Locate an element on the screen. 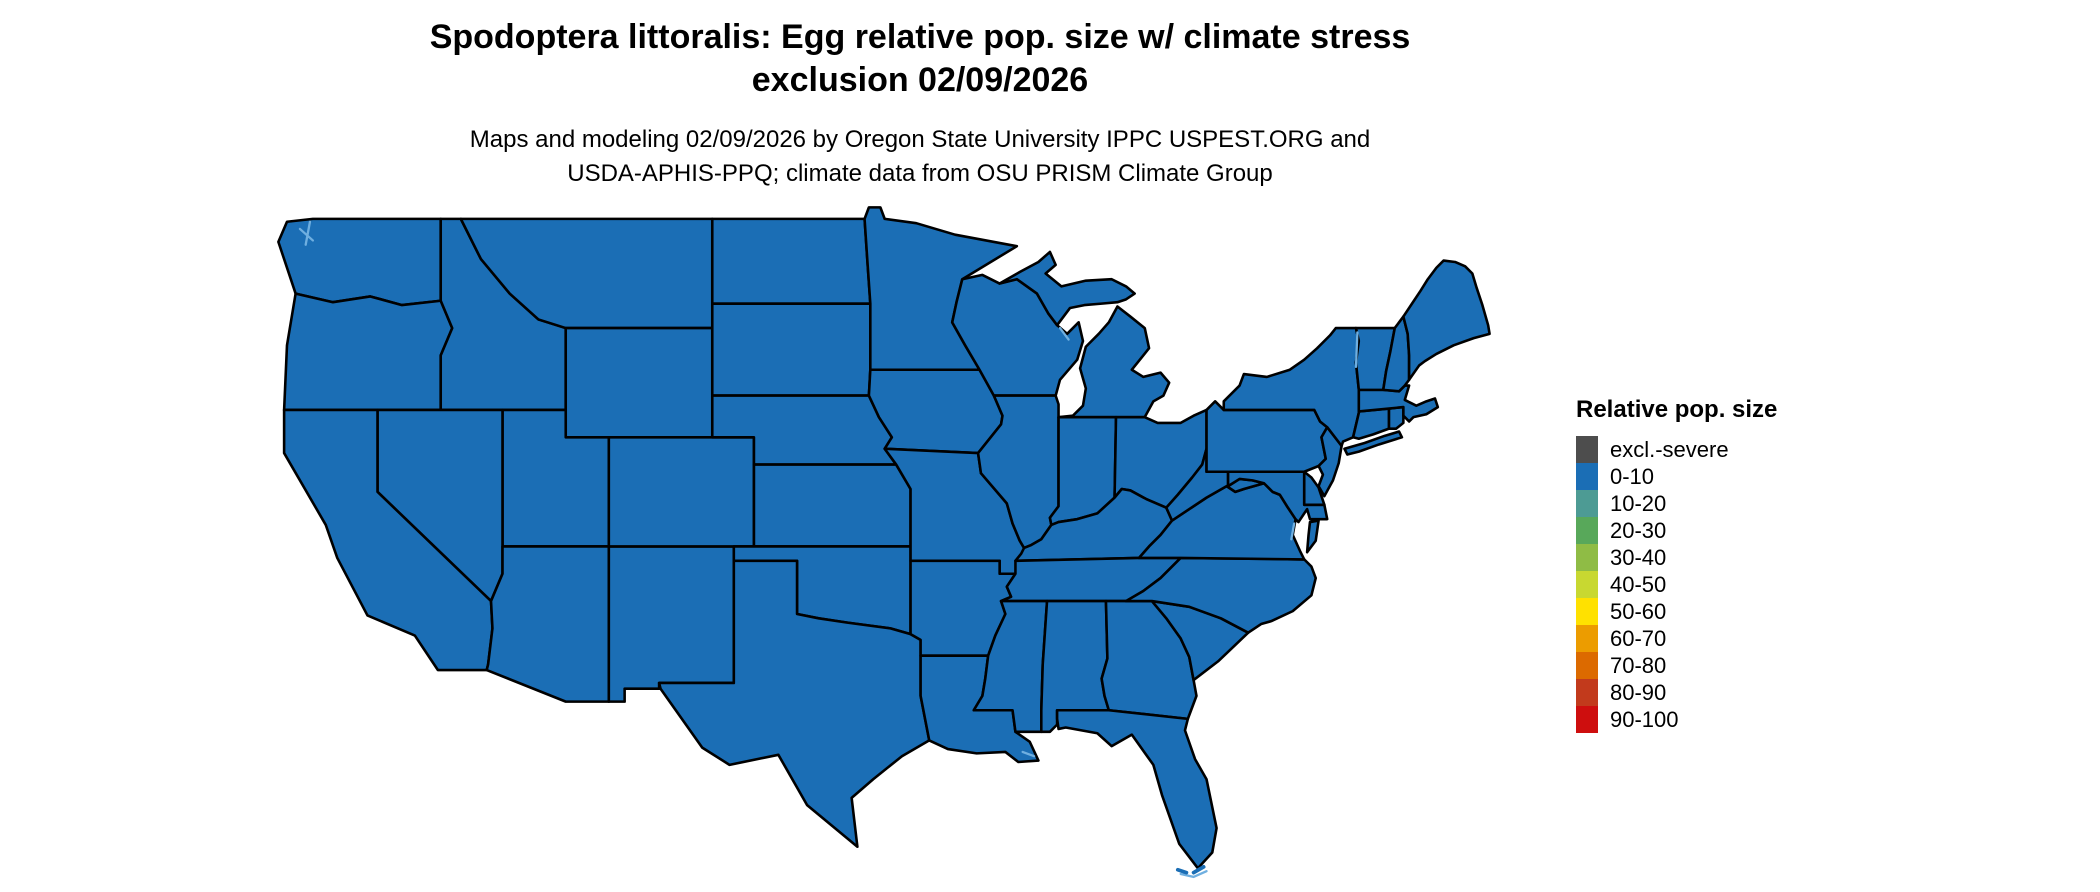 The image size is (2100, 892). state-mi-upper-peninsula is located at coordinates (1067, 288).